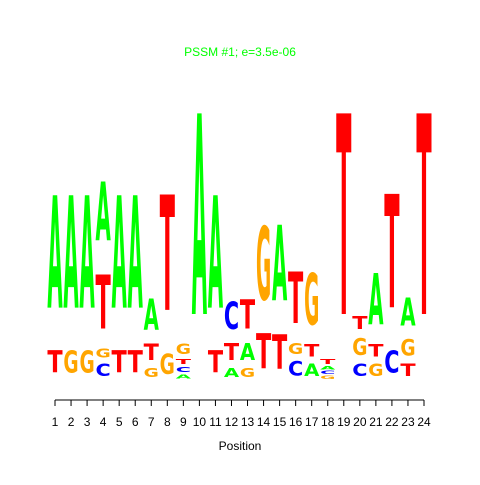 The width and height of the screenshot is (480, 485). I want to click on x-tick-label: 10, so click(200, 422).